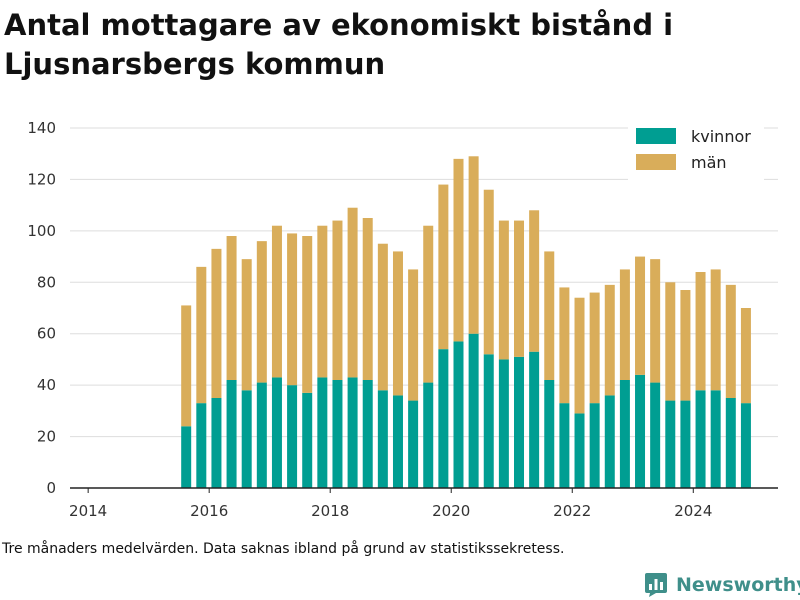  I want to click on legend: kvinnor män, so click(696, 151).